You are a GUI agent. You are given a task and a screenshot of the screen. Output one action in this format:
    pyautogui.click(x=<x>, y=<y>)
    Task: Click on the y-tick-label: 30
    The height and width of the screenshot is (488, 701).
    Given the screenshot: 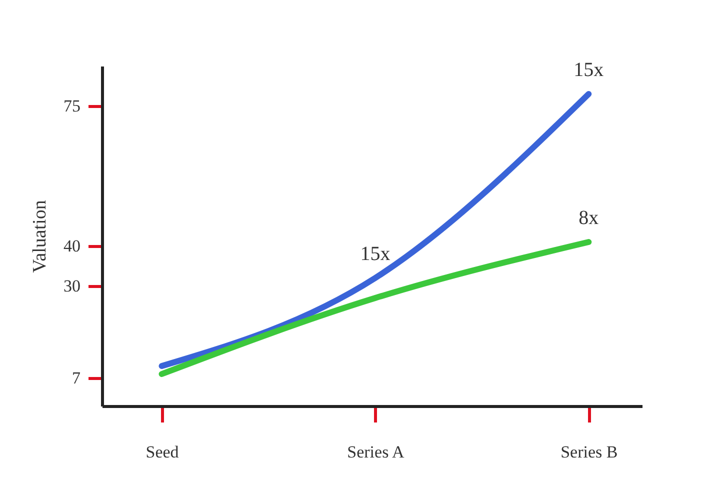 What is the action you would take?
    pyautogui.click(x=72, y=286)
    